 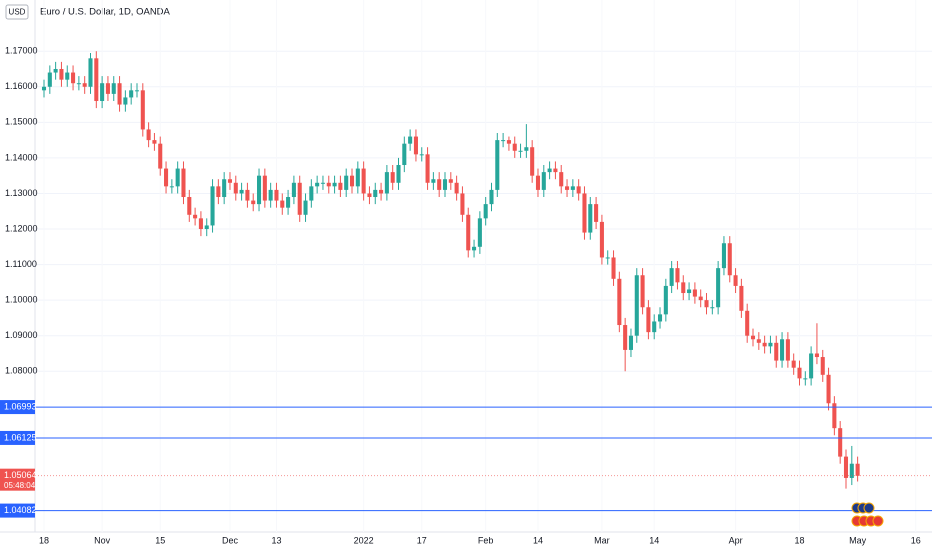 I want to click on x-tick-label: Dec, so click(x=230, y=540).